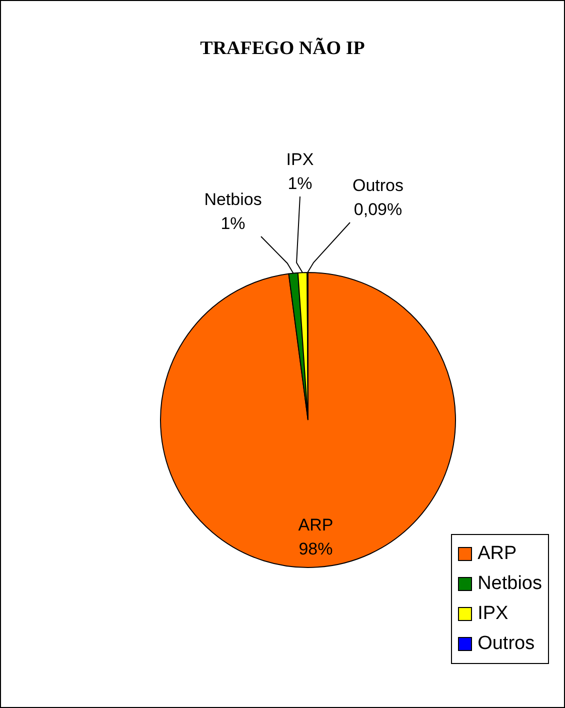 The width and height of the screenshot is (565, 708). I want to click on chart-title: TRAFEGO NÃO IP, so click(282, 49).